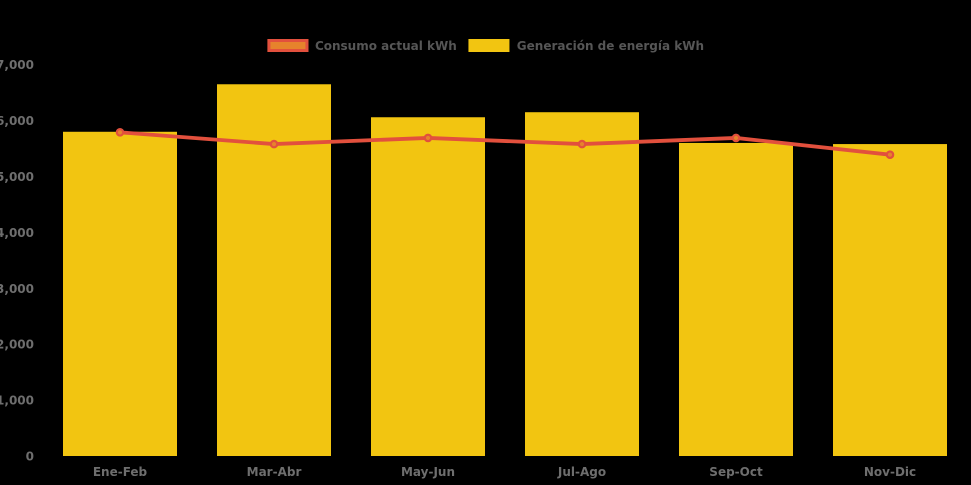 This screenshot has width=971, height=485. What do you see at coordinates (274, 472) in the screenshot?
I see `x-axis-label-mar-abr: Mar-Abr` at bounding box center [274, 472].